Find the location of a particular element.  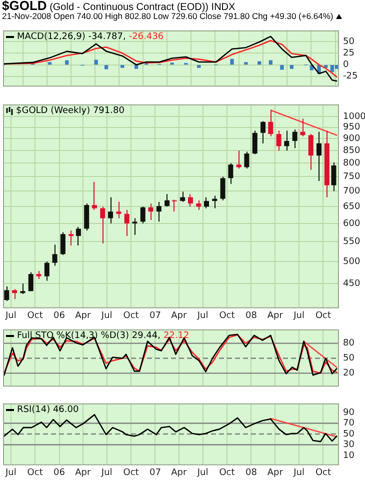

series-label: -26.436 is located at coordinates (146, 37).